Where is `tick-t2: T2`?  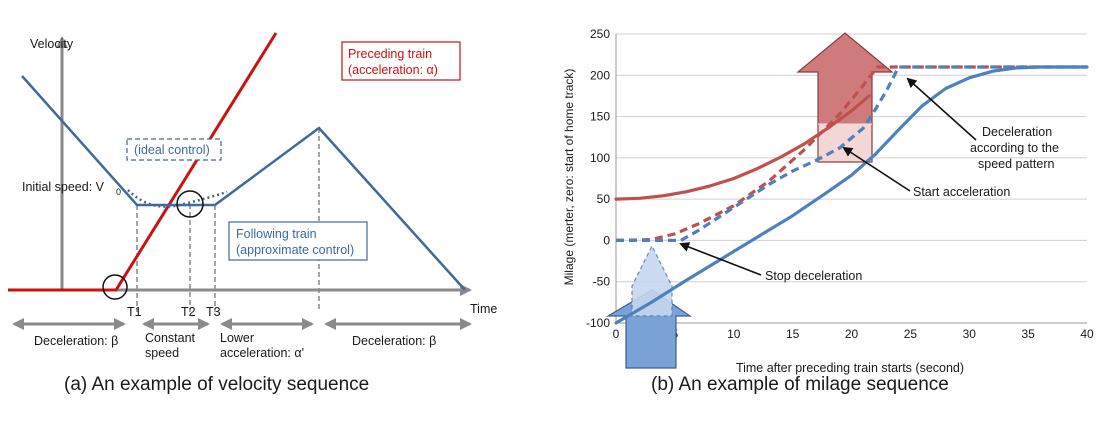
tick-t2: T2 is located at coordinates (188, 312).